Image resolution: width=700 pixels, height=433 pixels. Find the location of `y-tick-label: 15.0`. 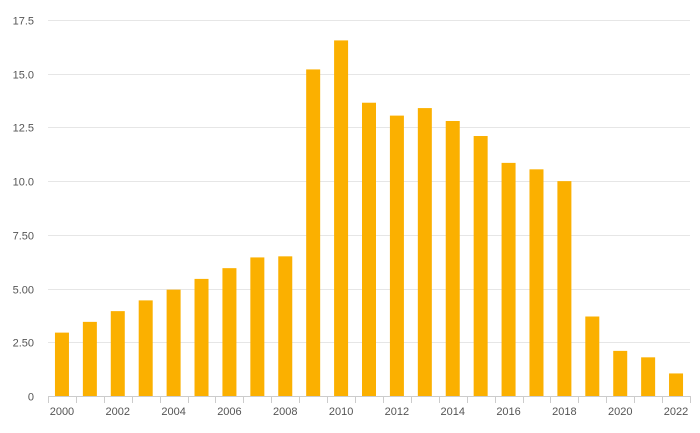

y-tick-label: 15.0 is located at coordinates (23, 76).